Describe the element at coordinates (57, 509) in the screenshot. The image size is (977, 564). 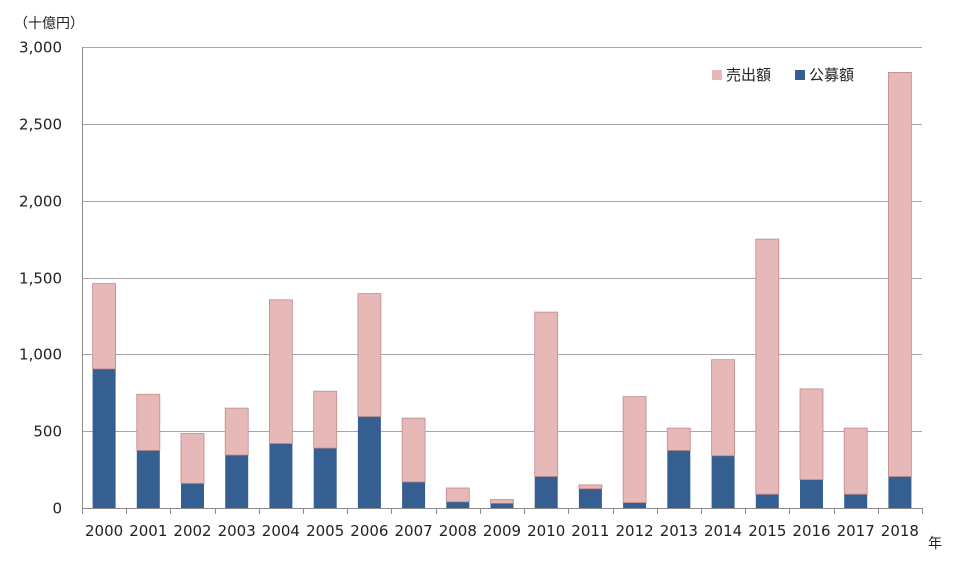
I see `y-tick-label: 0` at that location.